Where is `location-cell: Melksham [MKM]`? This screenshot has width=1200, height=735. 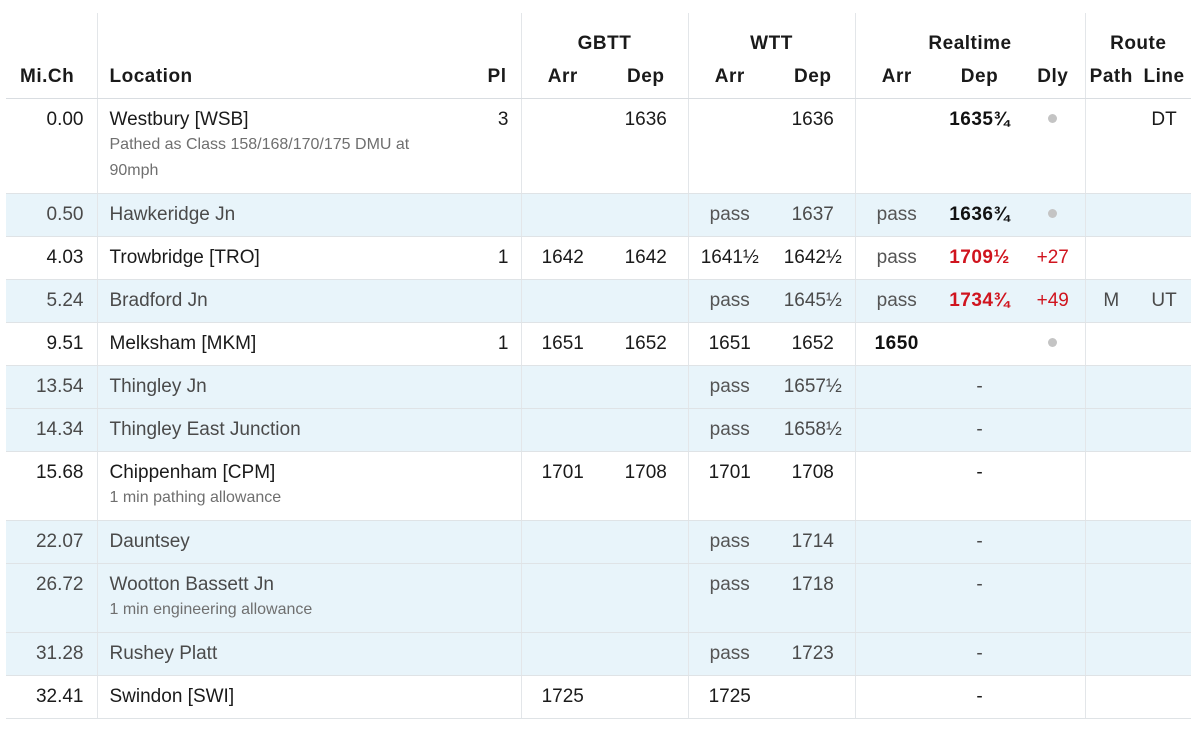
location-cell: Melksham [MKM] is located at coordinates (278, 344).